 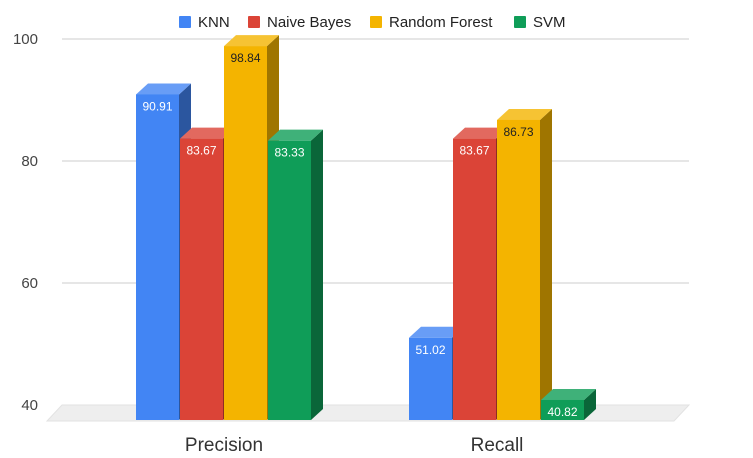 I want to click on x-axis: Precision Recall, so click(x=354, y=445).